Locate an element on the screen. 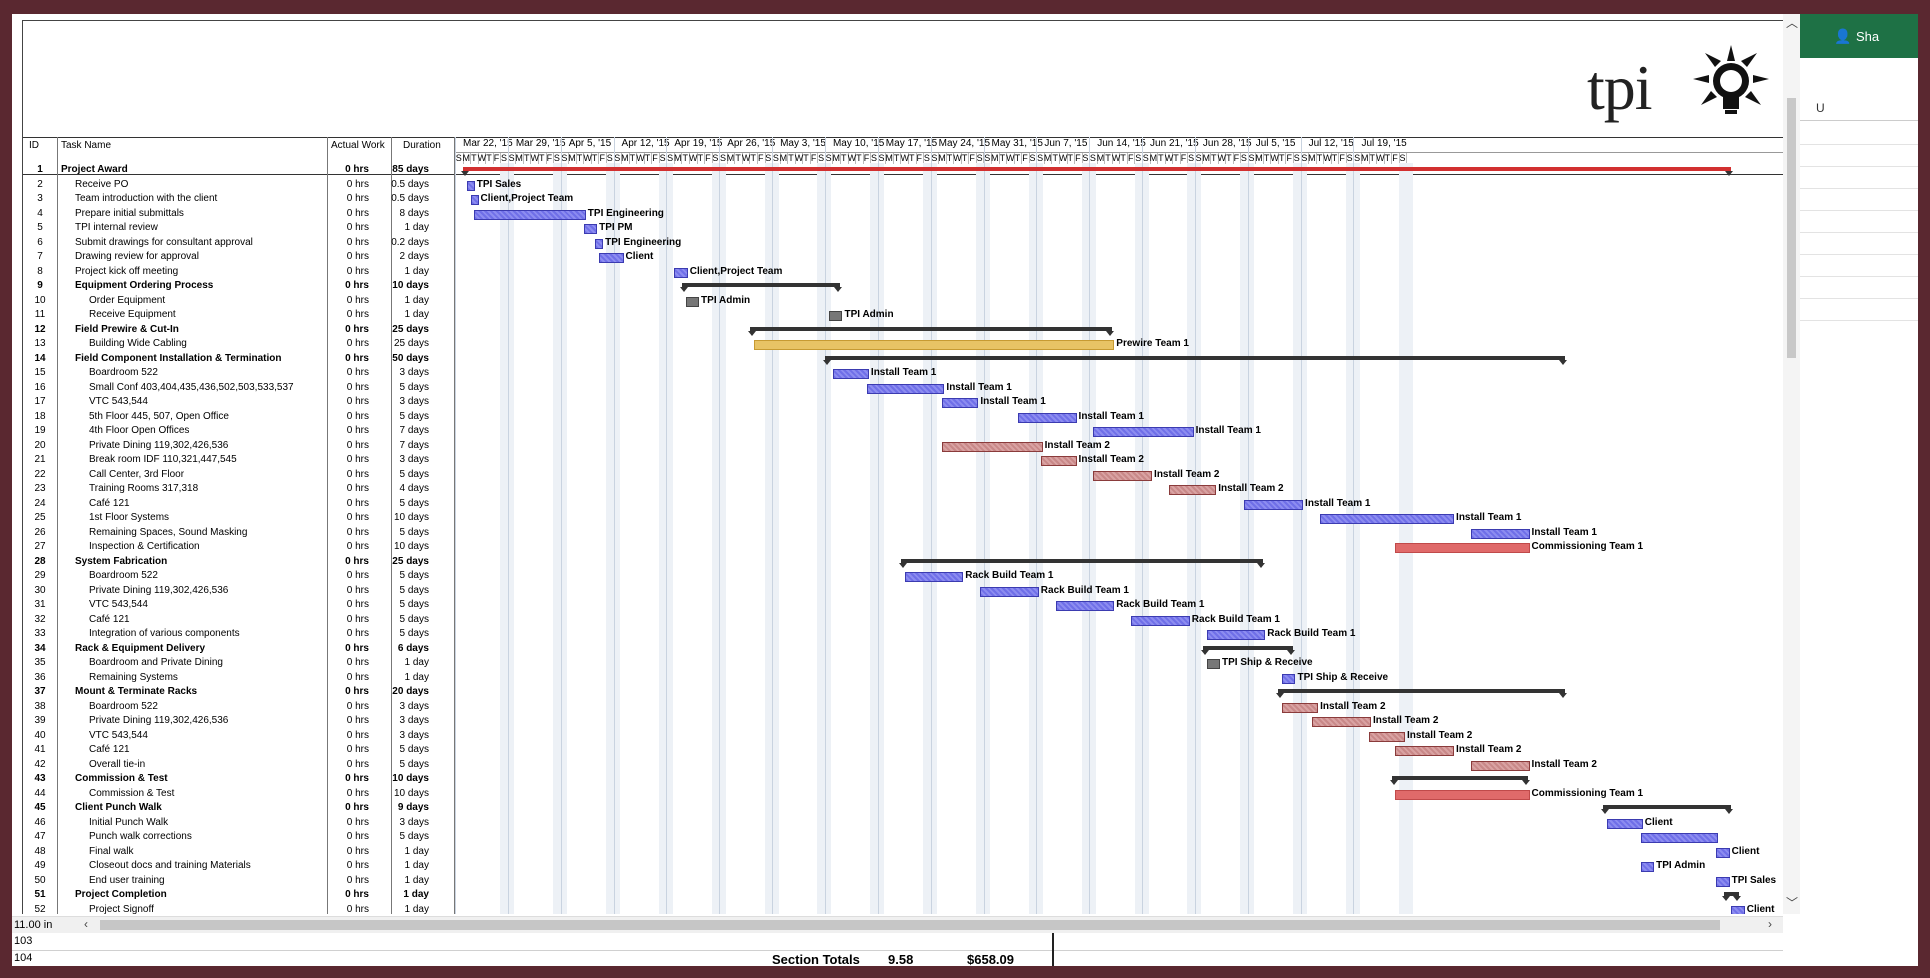  task-row: 9 Equipment Ordering Process 0 hrs 10 days is located at coordinates (239, 286).